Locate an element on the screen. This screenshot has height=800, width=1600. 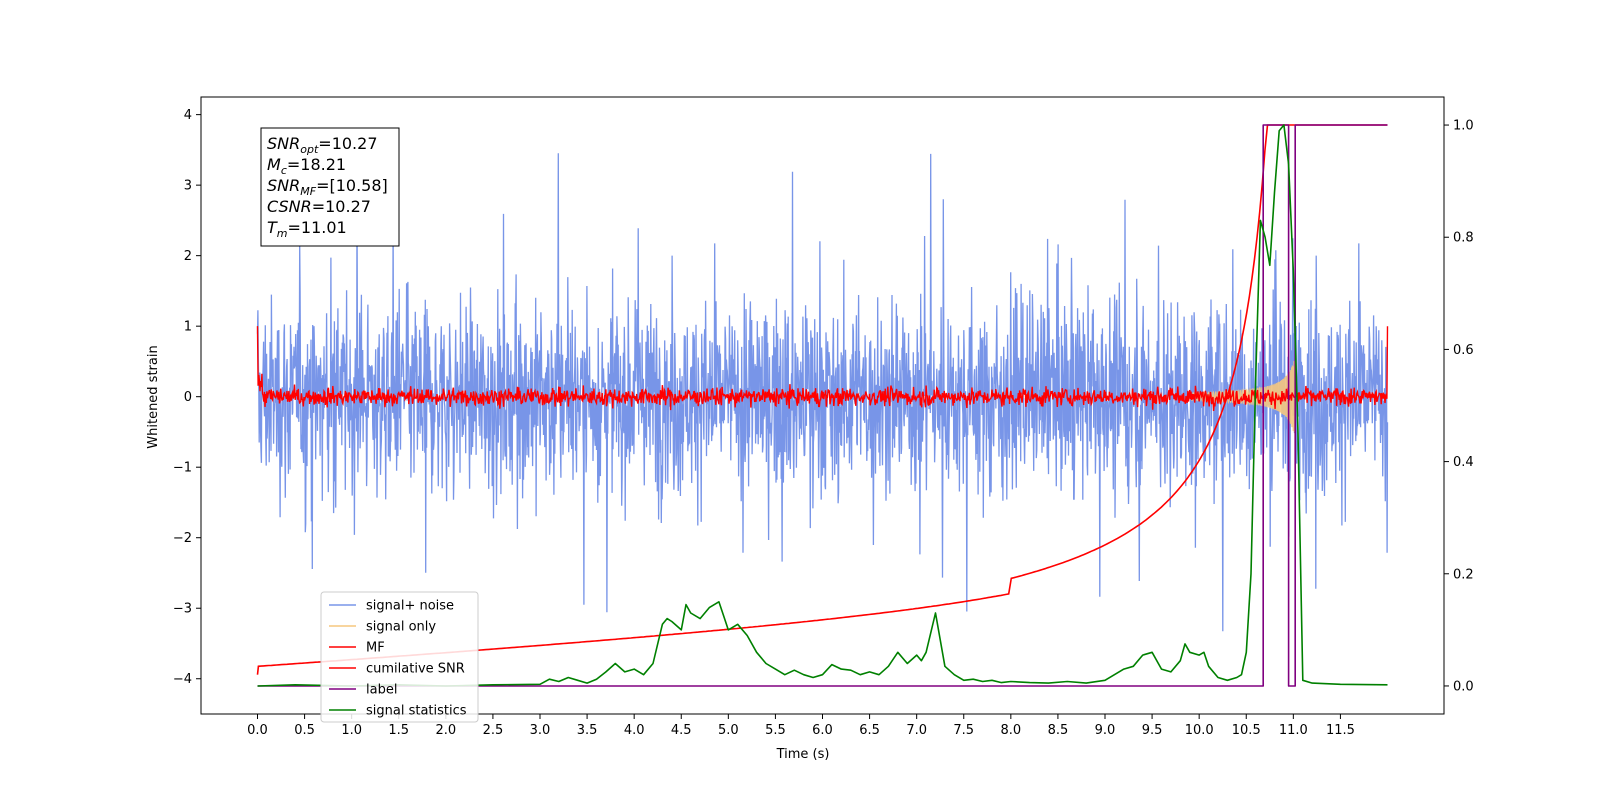
x-tick-label: 8.5 is located at coordinates (1058, 730).